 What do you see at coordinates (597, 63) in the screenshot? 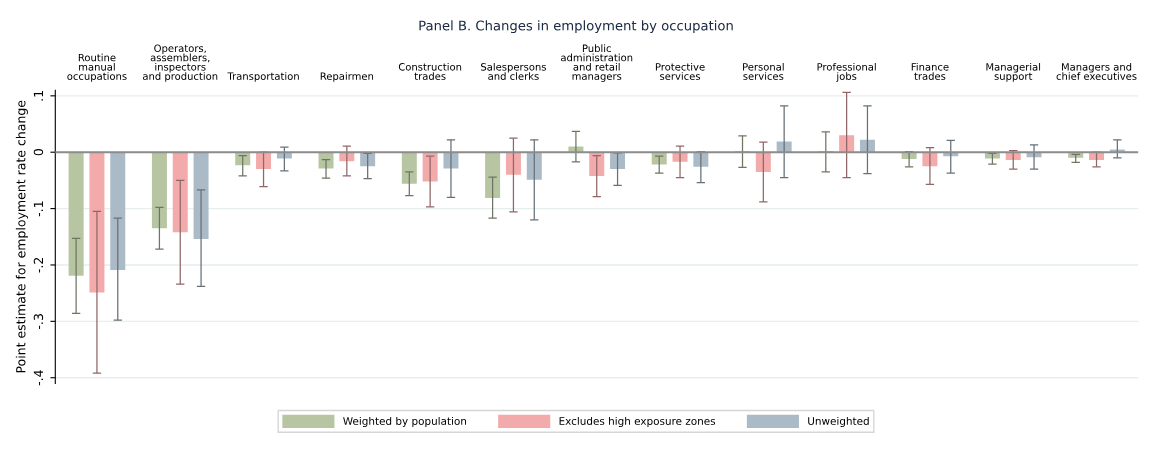
I see `x-tick-label: Public administration and retail managers` at bounding box center [597, 63].